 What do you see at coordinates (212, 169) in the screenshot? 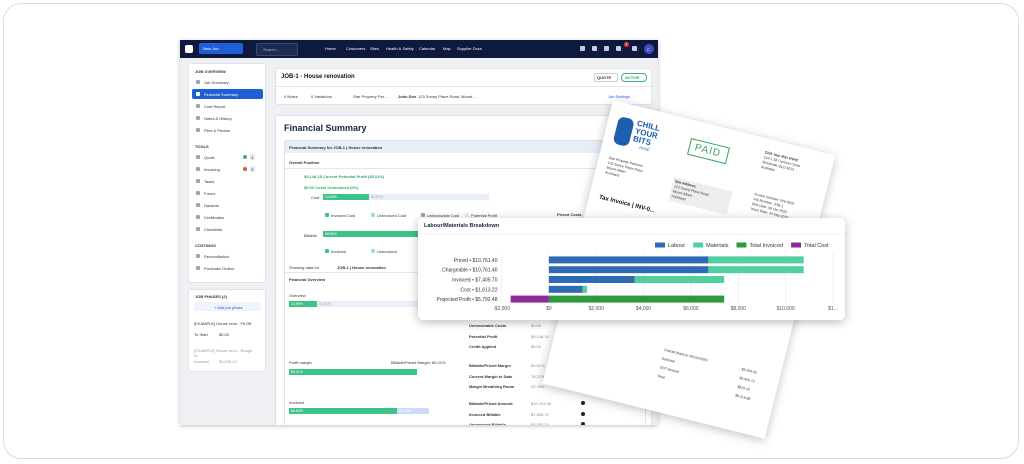
I see `sidebar-item: Invoicing` at bounding box center [212, 169].